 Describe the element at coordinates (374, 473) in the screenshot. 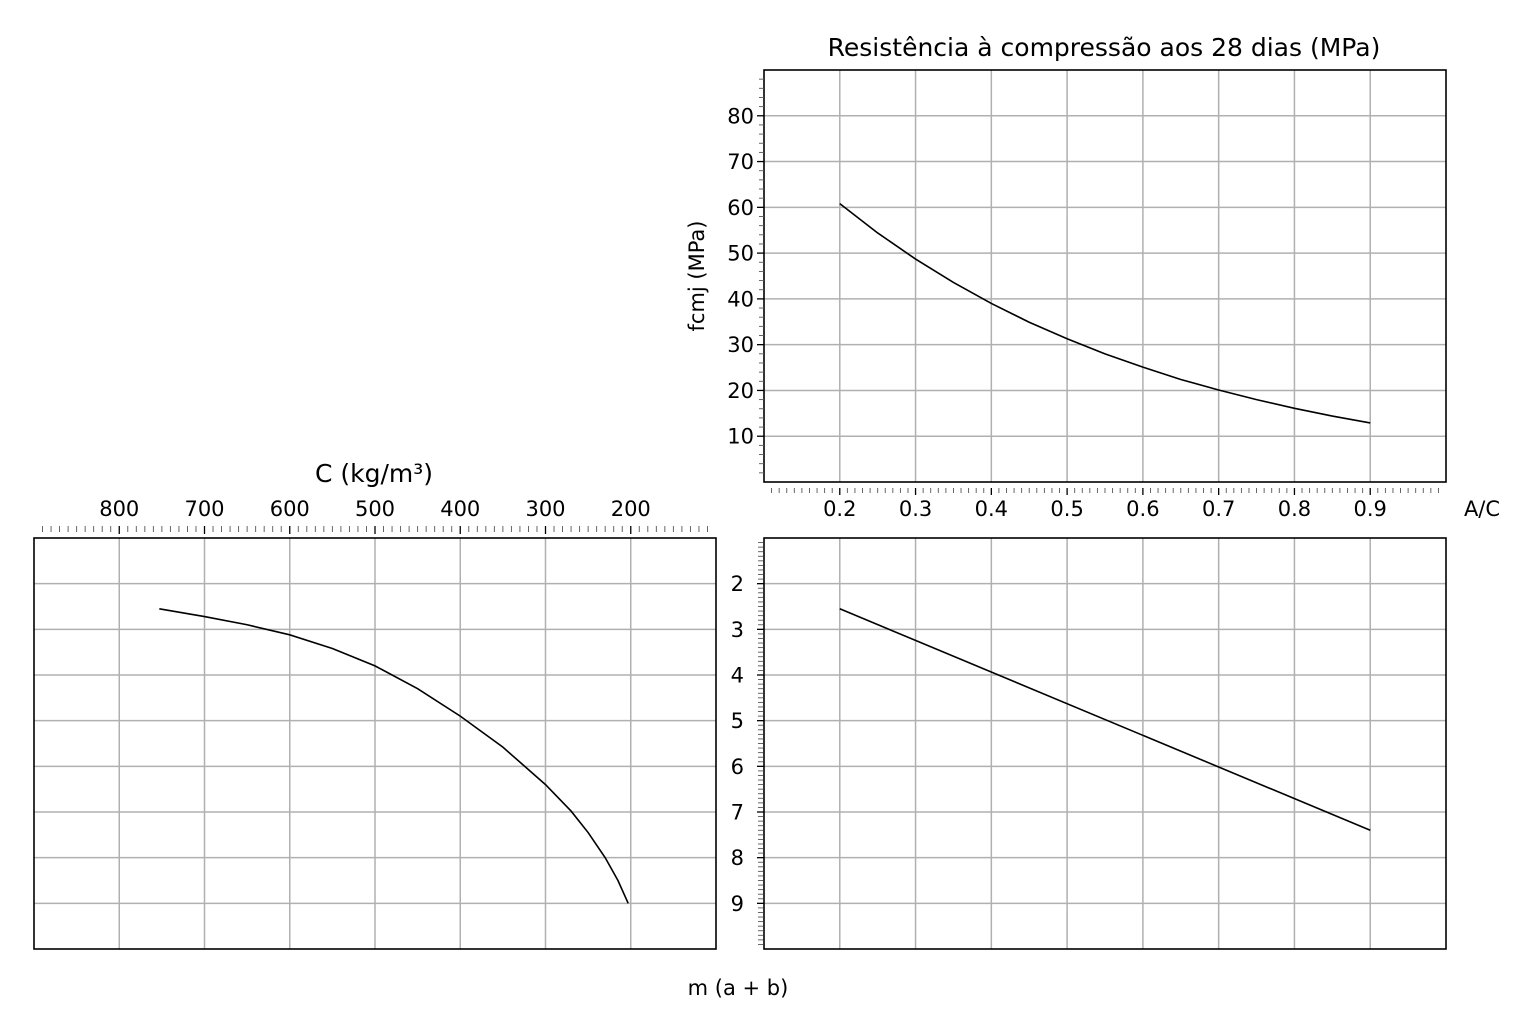

I see `cement-axis-label: C (kg/m³)` at that location.